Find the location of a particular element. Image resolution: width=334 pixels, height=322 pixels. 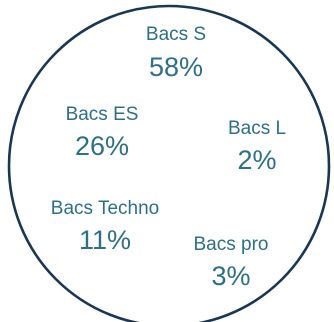

slice-label-bacs-pro: Bacs pro is located at coordinates (231, 244).